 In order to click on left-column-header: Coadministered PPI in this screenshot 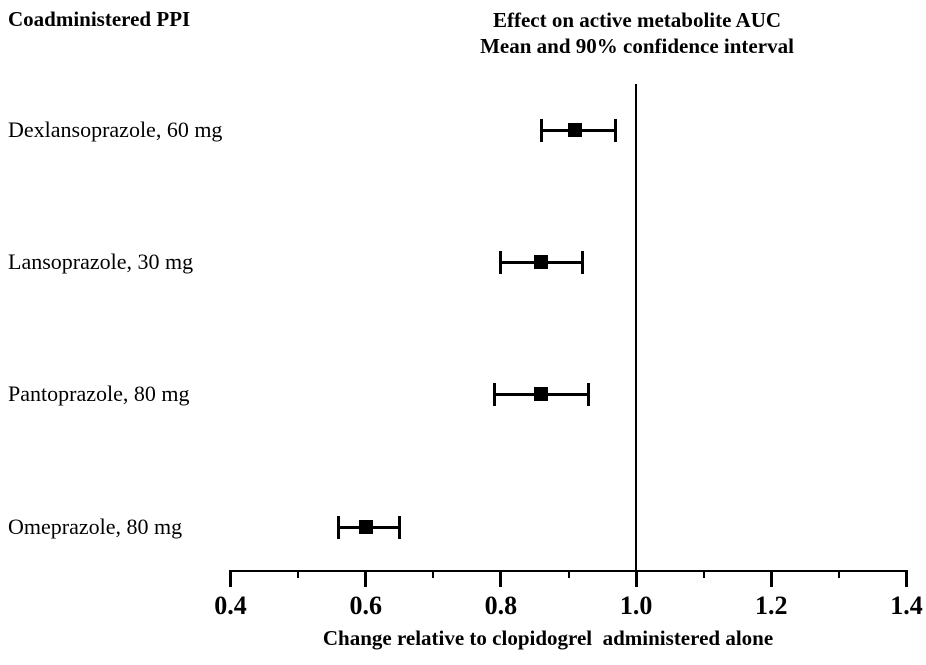, I will do `click(99, 19)`.